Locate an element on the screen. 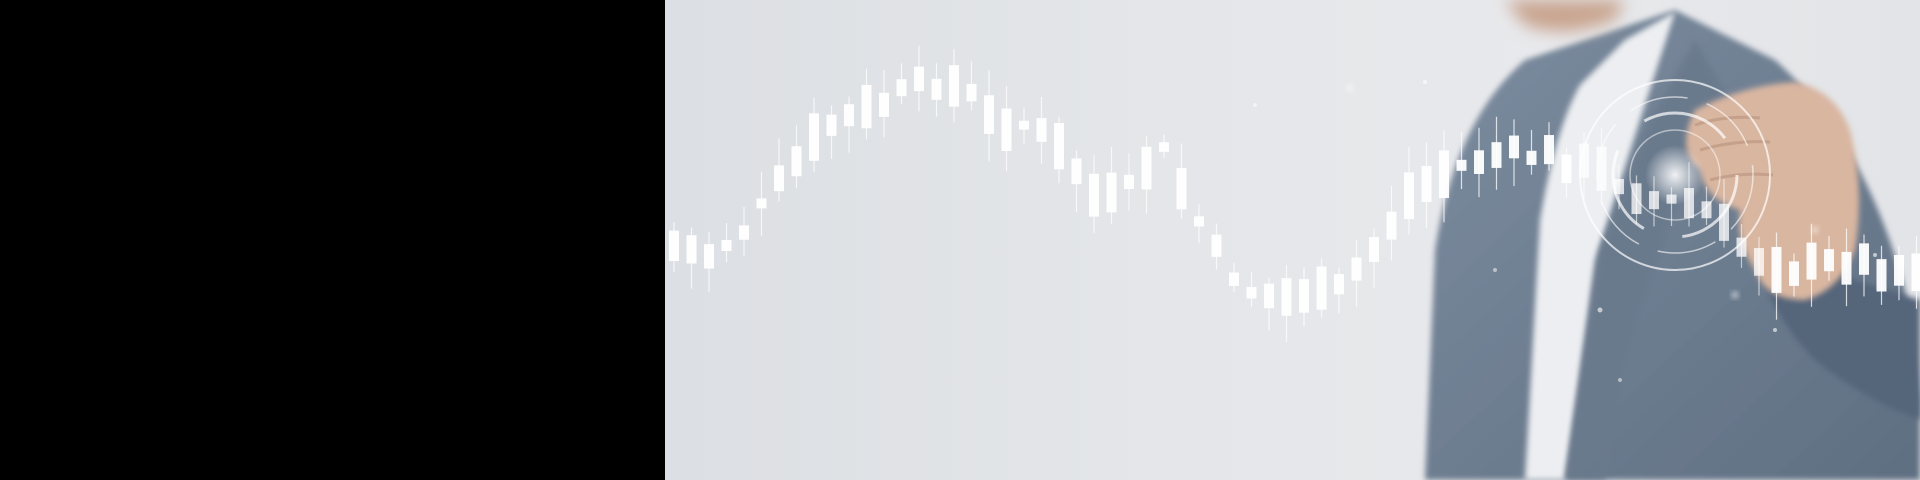 This screenshot has width=1920, height=480. hologram-ring-icon is located at coordinates (1675, 175).